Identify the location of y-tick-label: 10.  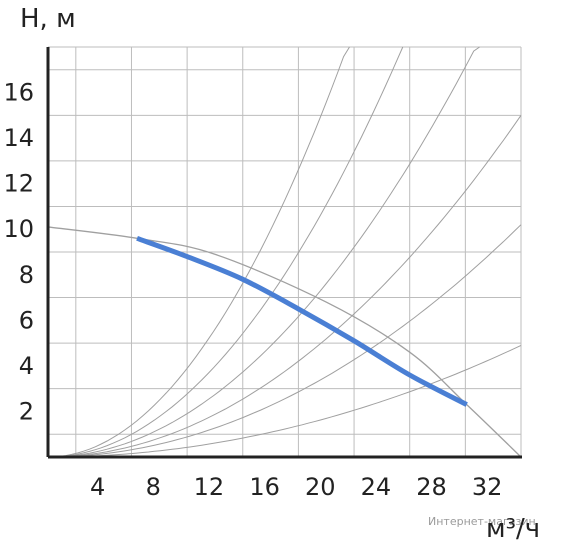
(18, 229).